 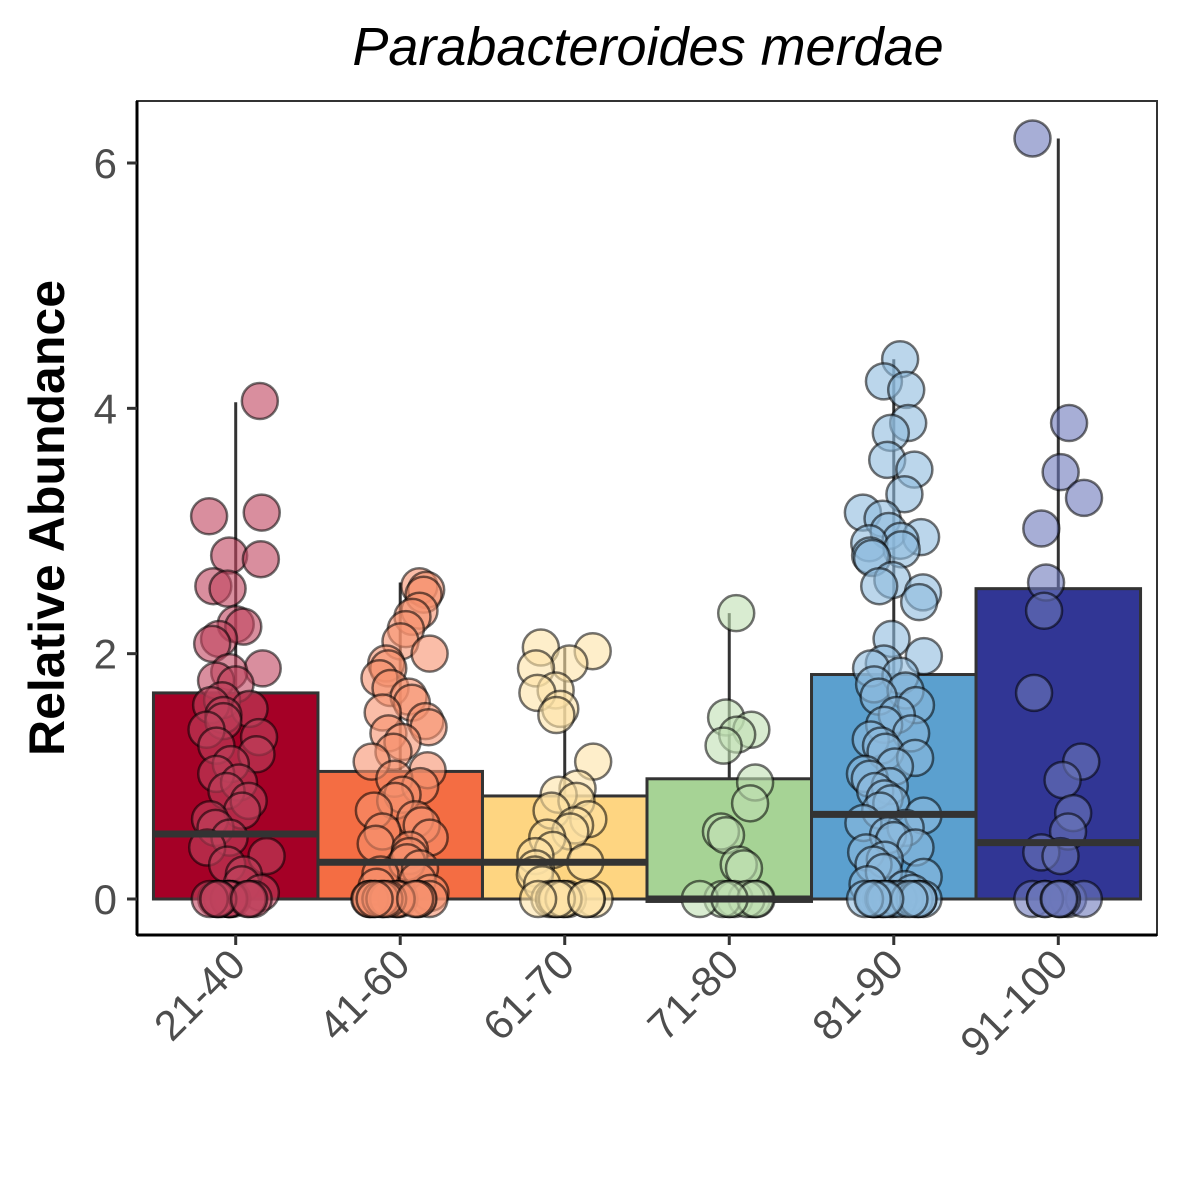 I want to click on y-tick-label: 0, so click(x=105, y=899).